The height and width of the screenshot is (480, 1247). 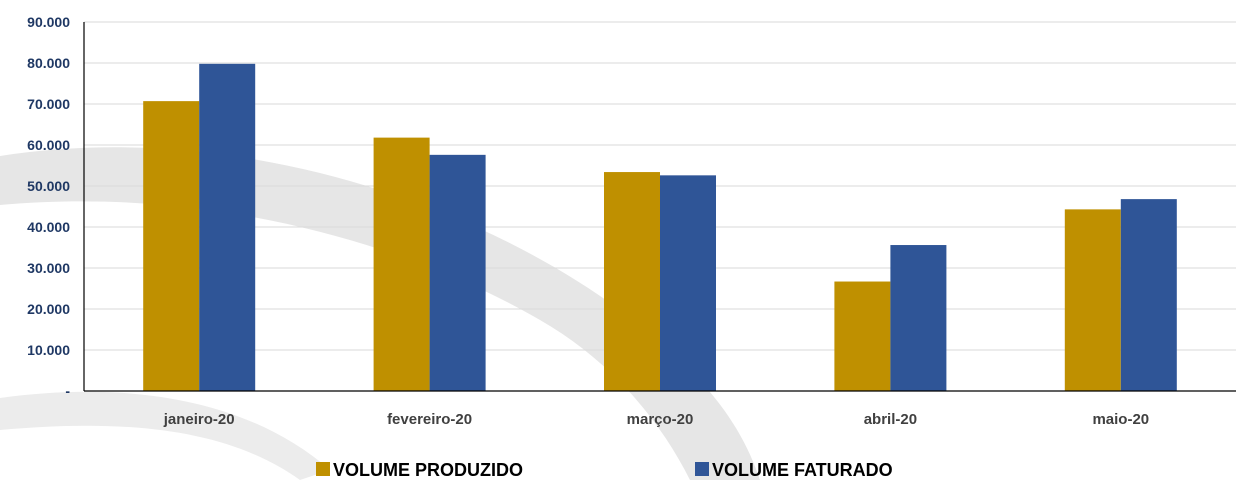 I want to click on y-tick-label: 90.000, so click(x=48, y=22).